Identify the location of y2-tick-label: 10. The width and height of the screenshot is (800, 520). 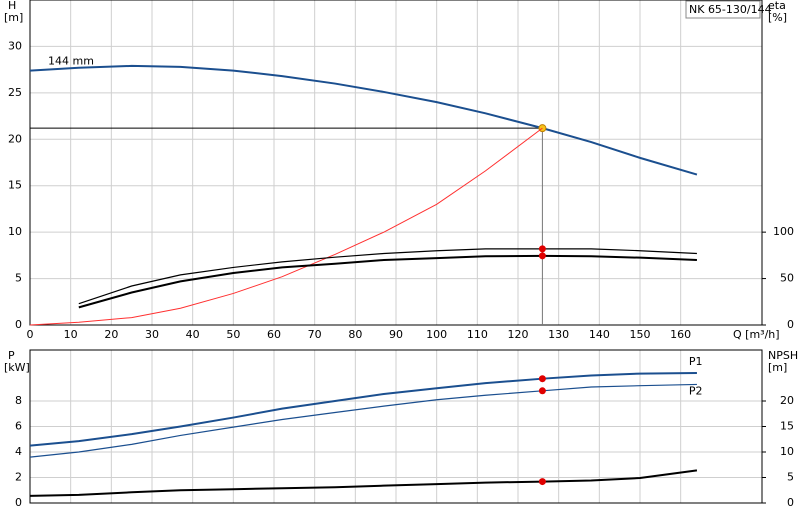
(787, 451).